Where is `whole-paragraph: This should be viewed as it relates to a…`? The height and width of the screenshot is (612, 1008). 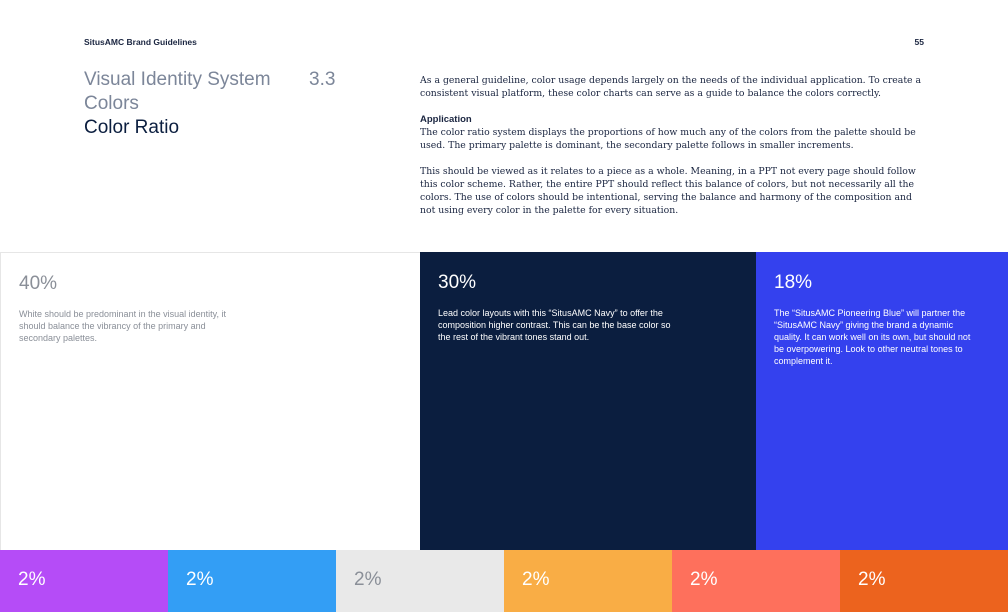
whole-paragraph: This should be viewed as it relates to a… is located at coordinates (668, 191).